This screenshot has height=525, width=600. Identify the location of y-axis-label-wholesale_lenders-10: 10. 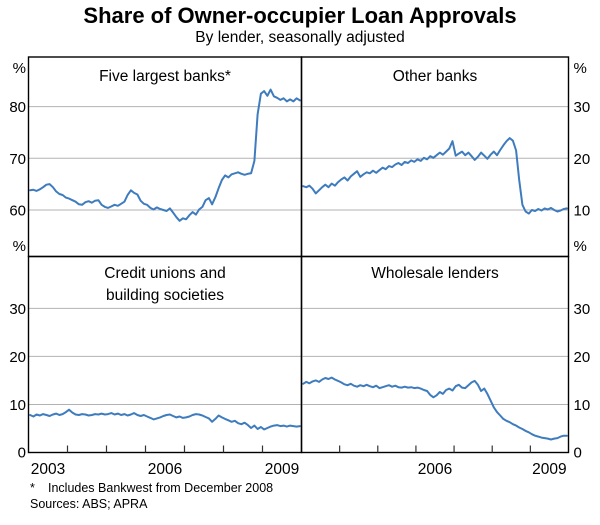
(582, 405).